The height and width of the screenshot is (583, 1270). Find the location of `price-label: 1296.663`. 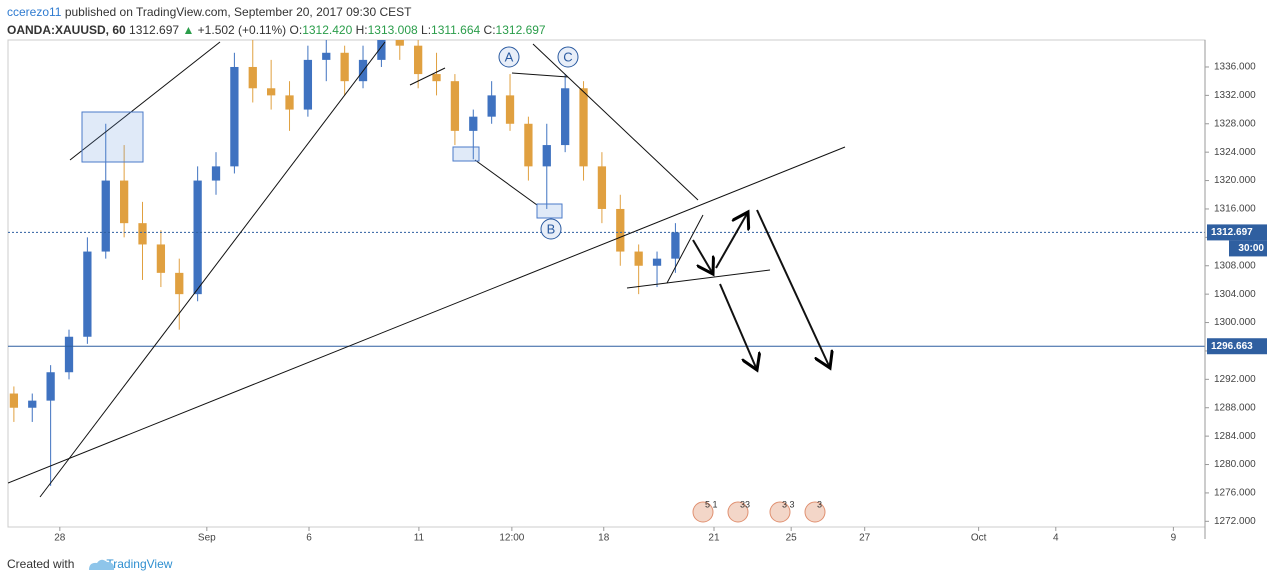

price-label: 1296.663 is located at coordinates (1232, 346).